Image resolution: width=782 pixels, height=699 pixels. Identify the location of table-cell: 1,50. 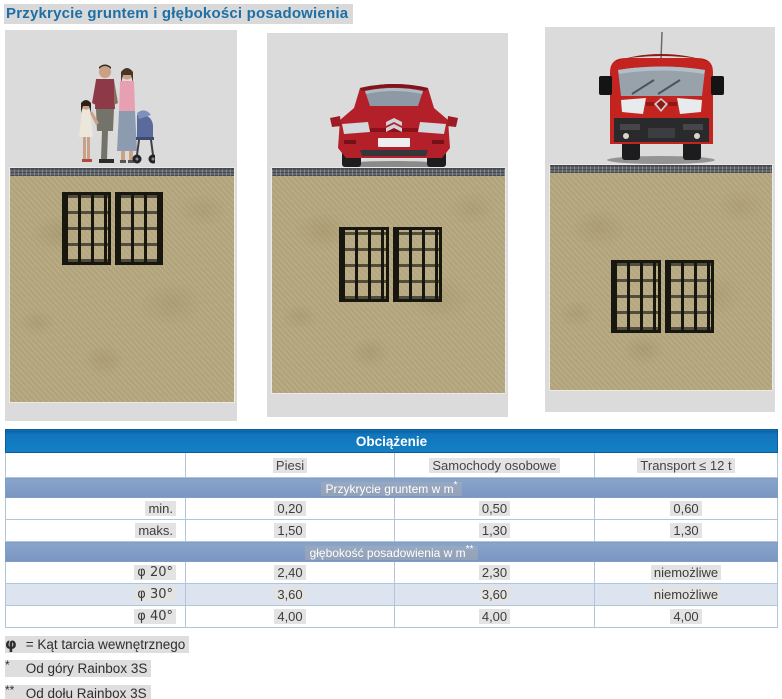
(290, 530).